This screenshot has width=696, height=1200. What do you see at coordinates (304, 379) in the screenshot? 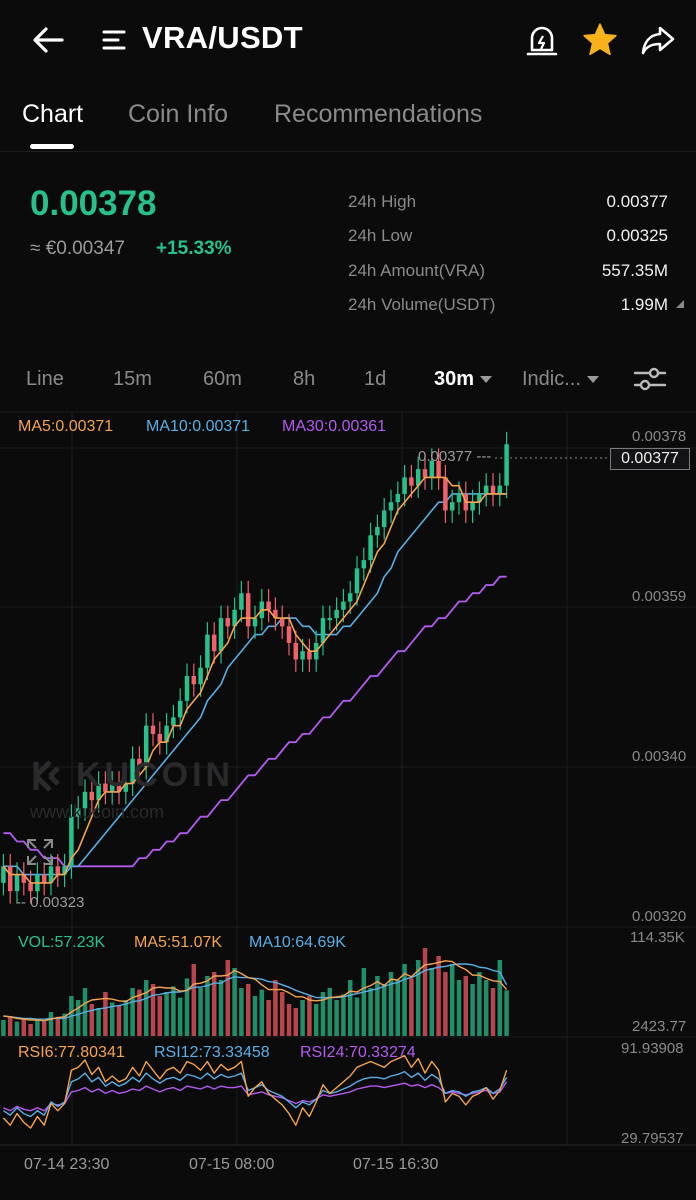
I see `interval-8h: 8h` at bounding box center [304, 379].